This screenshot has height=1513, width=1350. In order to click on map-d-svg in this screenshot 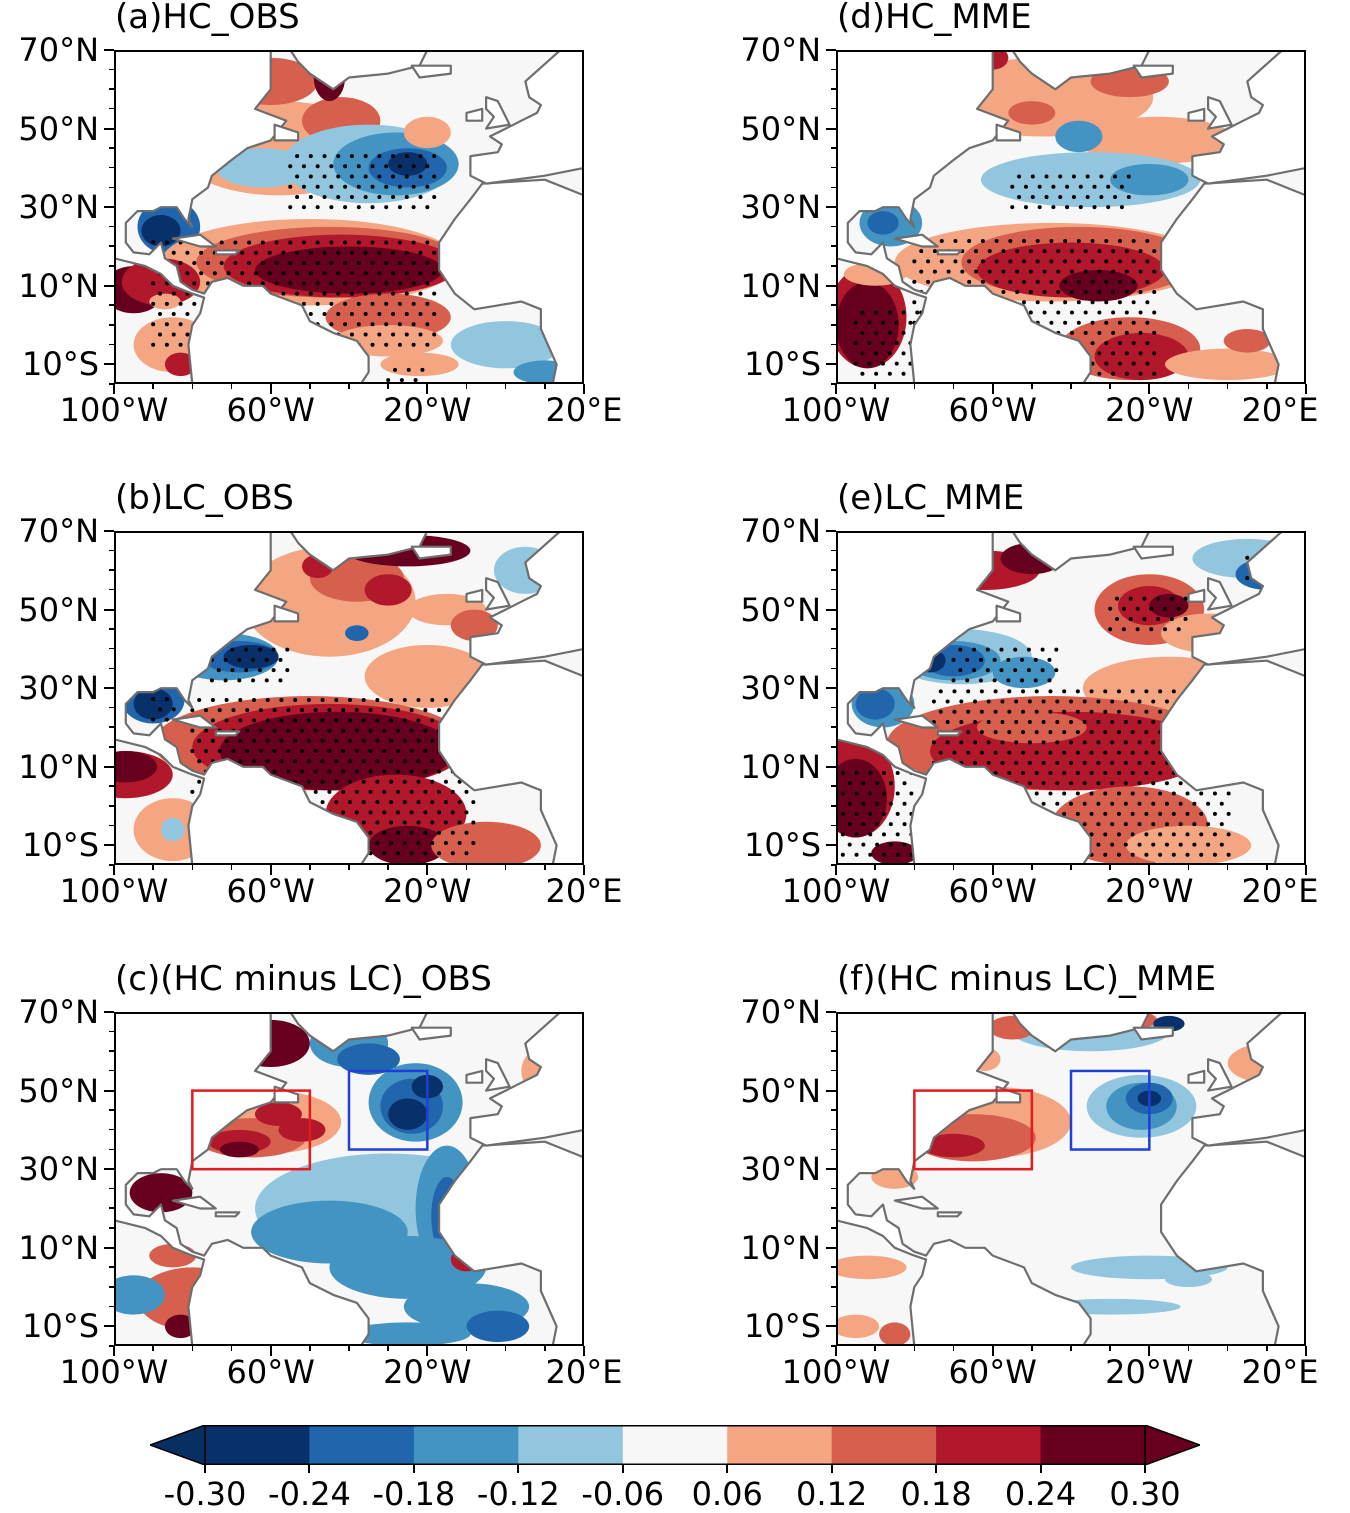, I will do `click(1071, 217)`.